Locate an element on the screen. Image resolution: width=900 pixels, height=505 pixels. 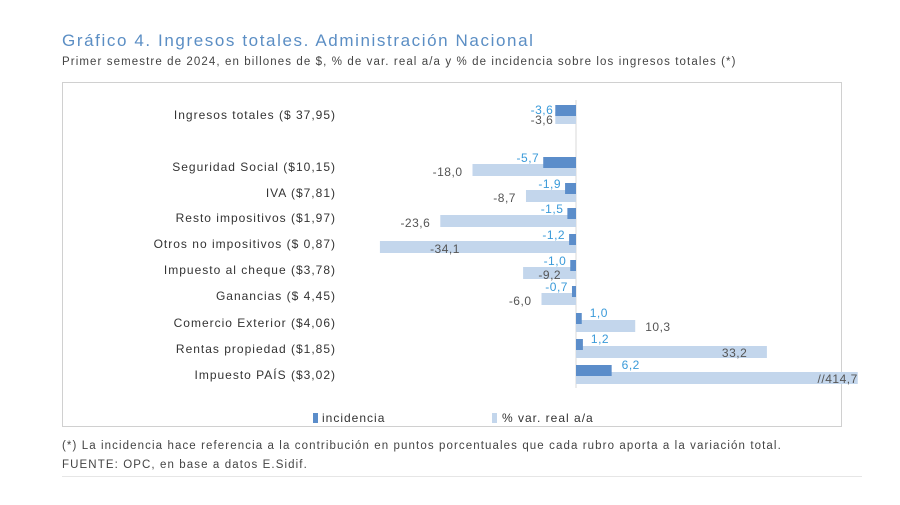
incidencia-label: 6,2 is located at coordinates (631, 365).